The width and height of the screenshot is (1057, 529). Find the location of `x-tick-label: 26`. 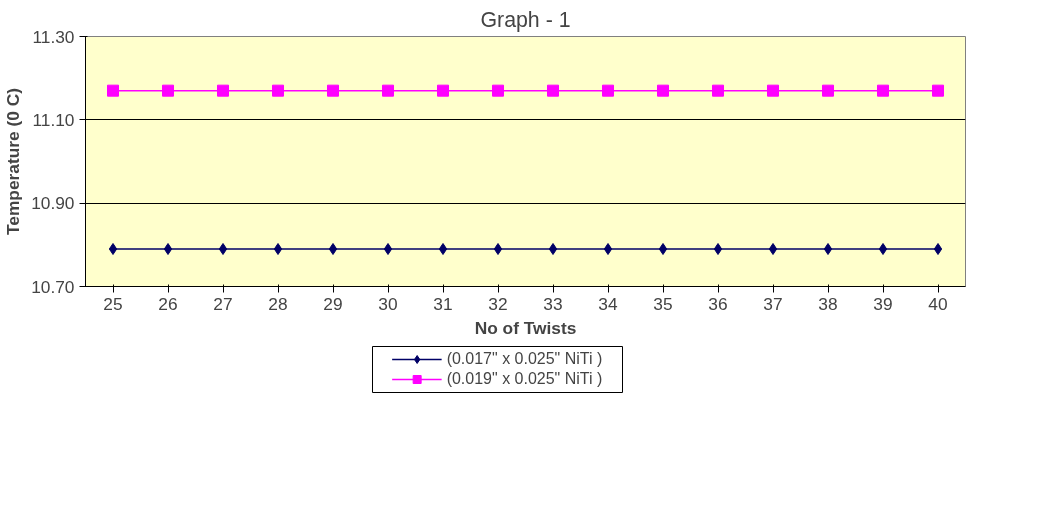

x-tick-label: 26 is located at coordinates (168, 303).